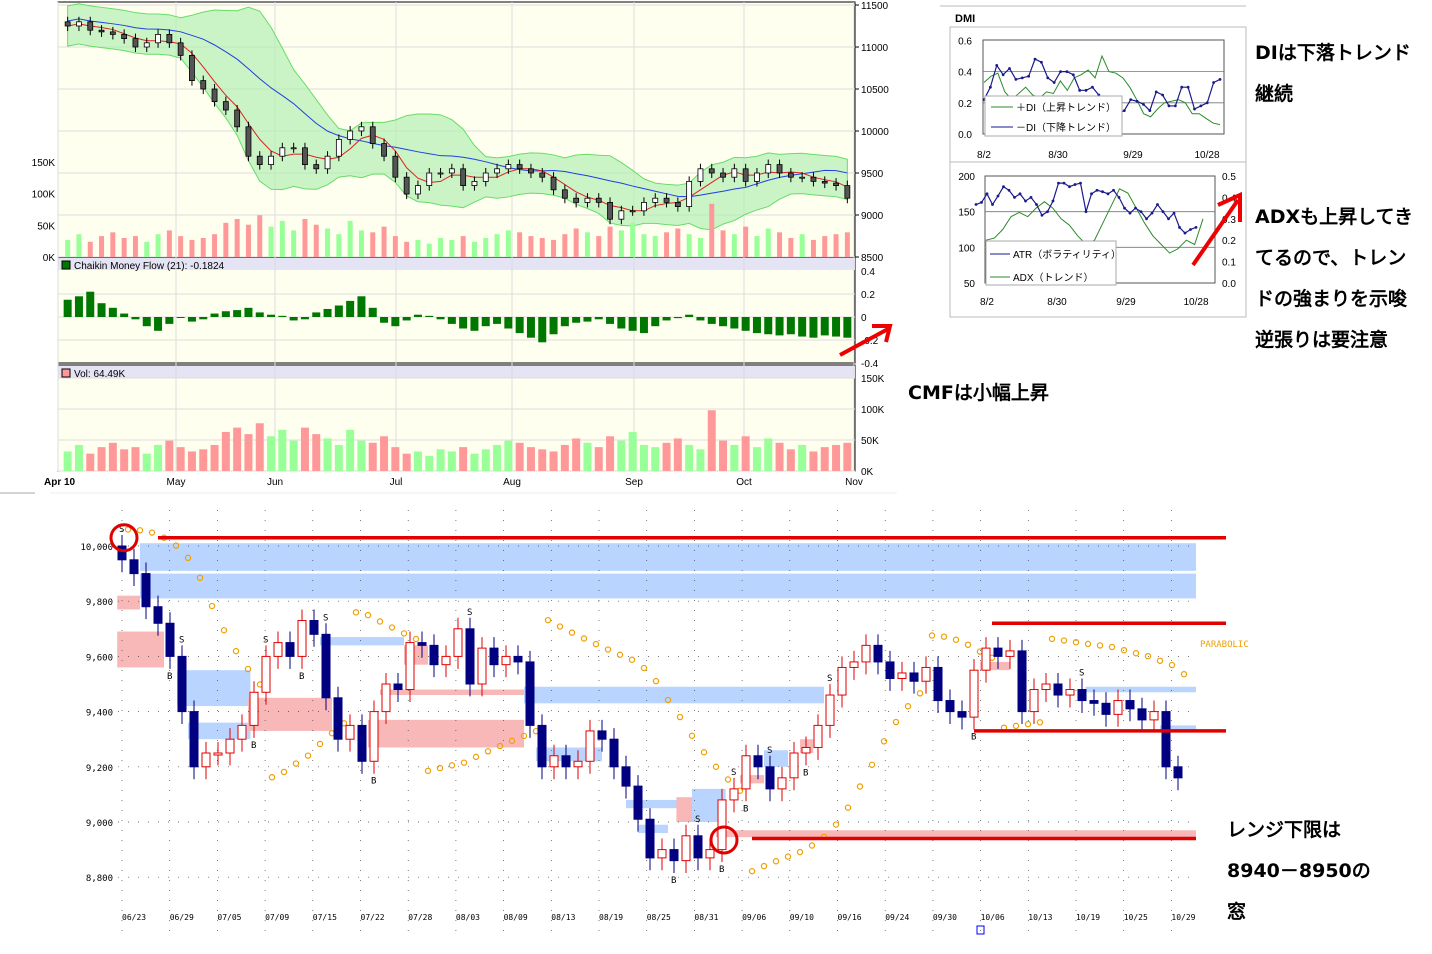 Image resolution: width=1432 pixels, height=954 pixels. What do you see at coordinates (373, 917) in the screenshot?
I see `bottom-x-label: 07/22` at bounding box center [373, 917].